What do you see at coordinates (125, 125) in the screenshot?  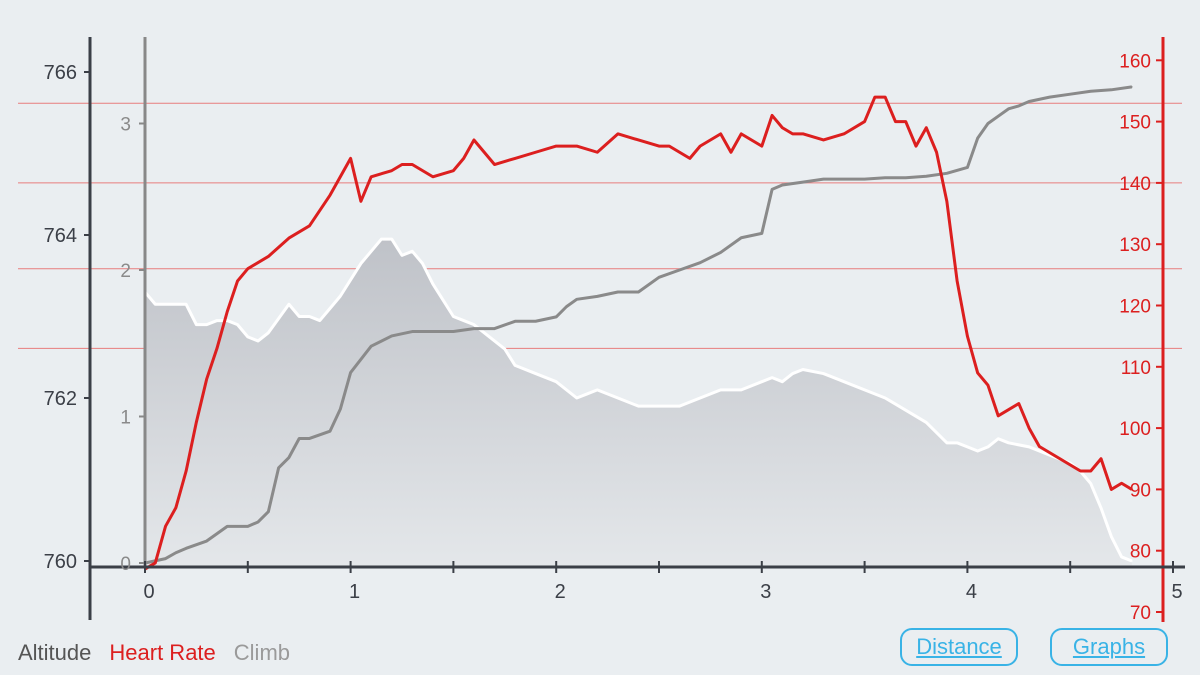 I see `climb-tick-label: 3` at bounding box center [125, 125].